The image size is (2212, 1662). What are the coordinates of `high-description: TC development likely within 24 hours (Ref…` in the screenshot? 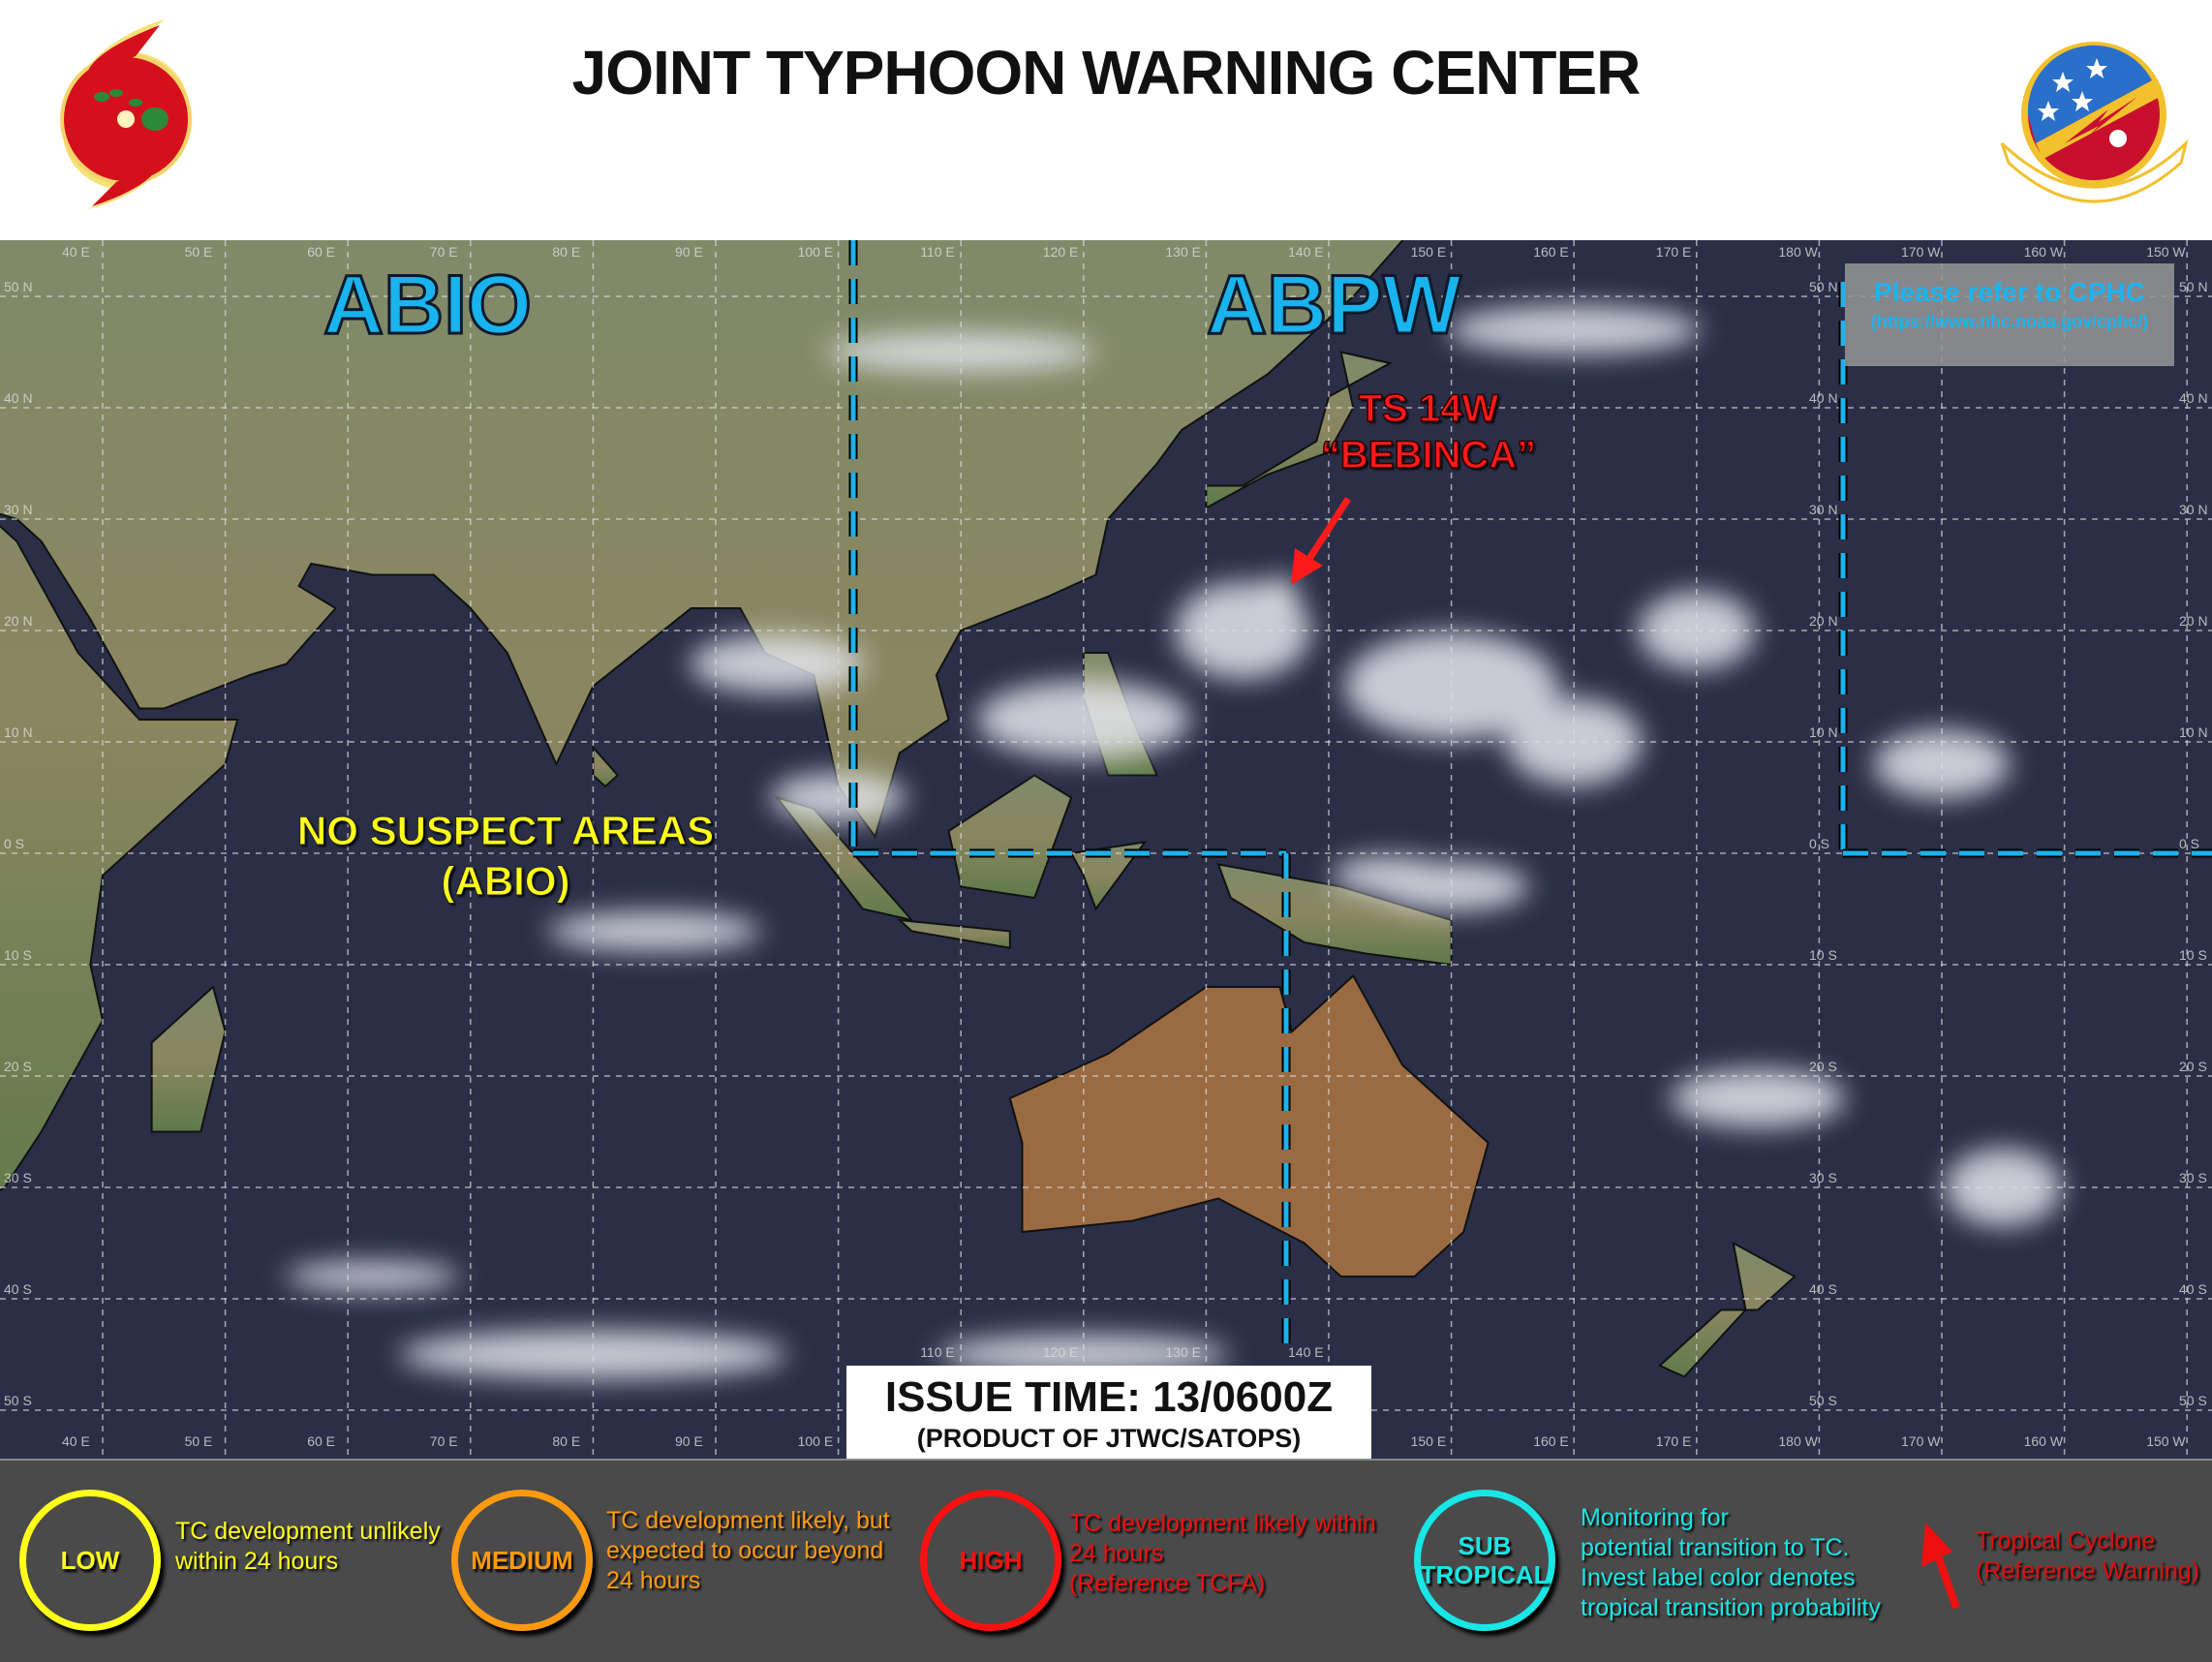 It's located at (1223, 1554).